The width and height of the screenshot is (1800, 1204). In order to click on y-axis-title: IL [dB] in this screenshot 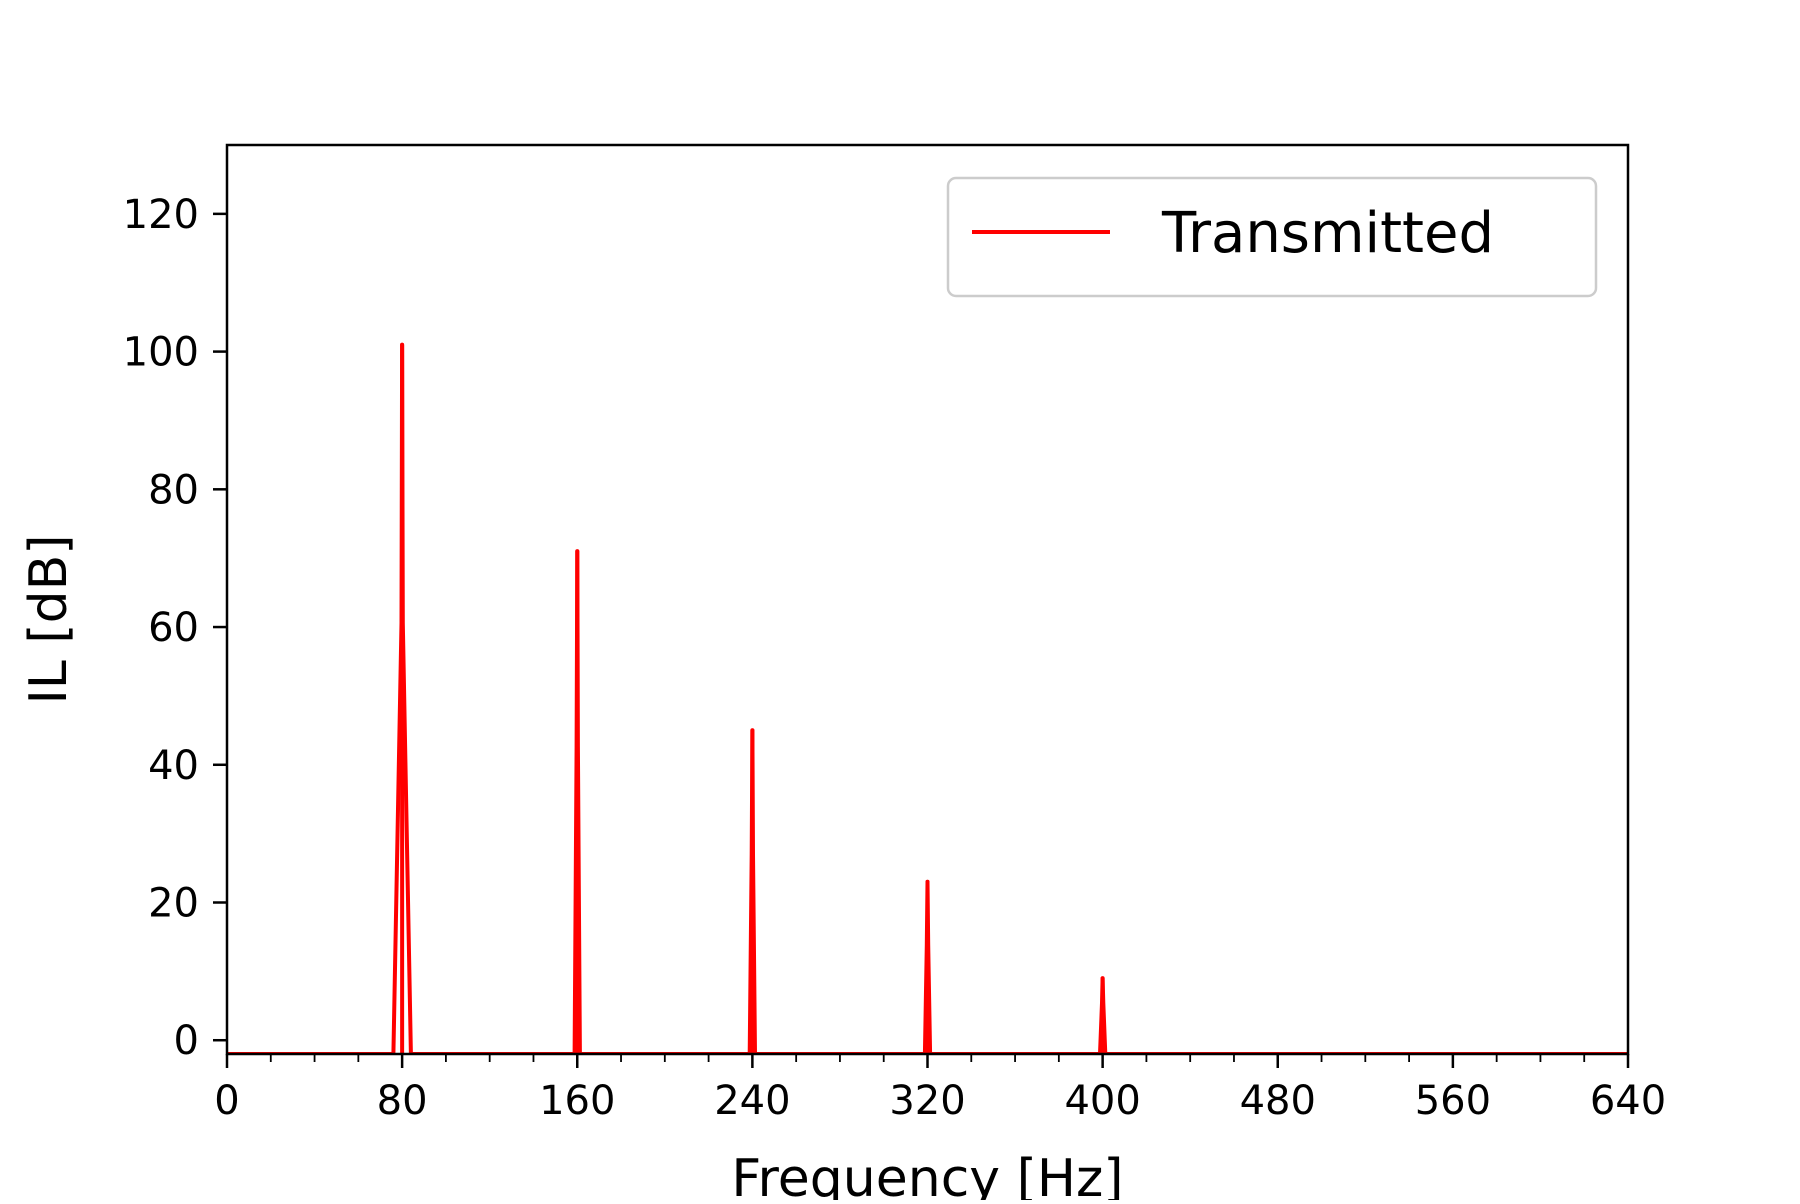, I will do `click(49, 619)`.